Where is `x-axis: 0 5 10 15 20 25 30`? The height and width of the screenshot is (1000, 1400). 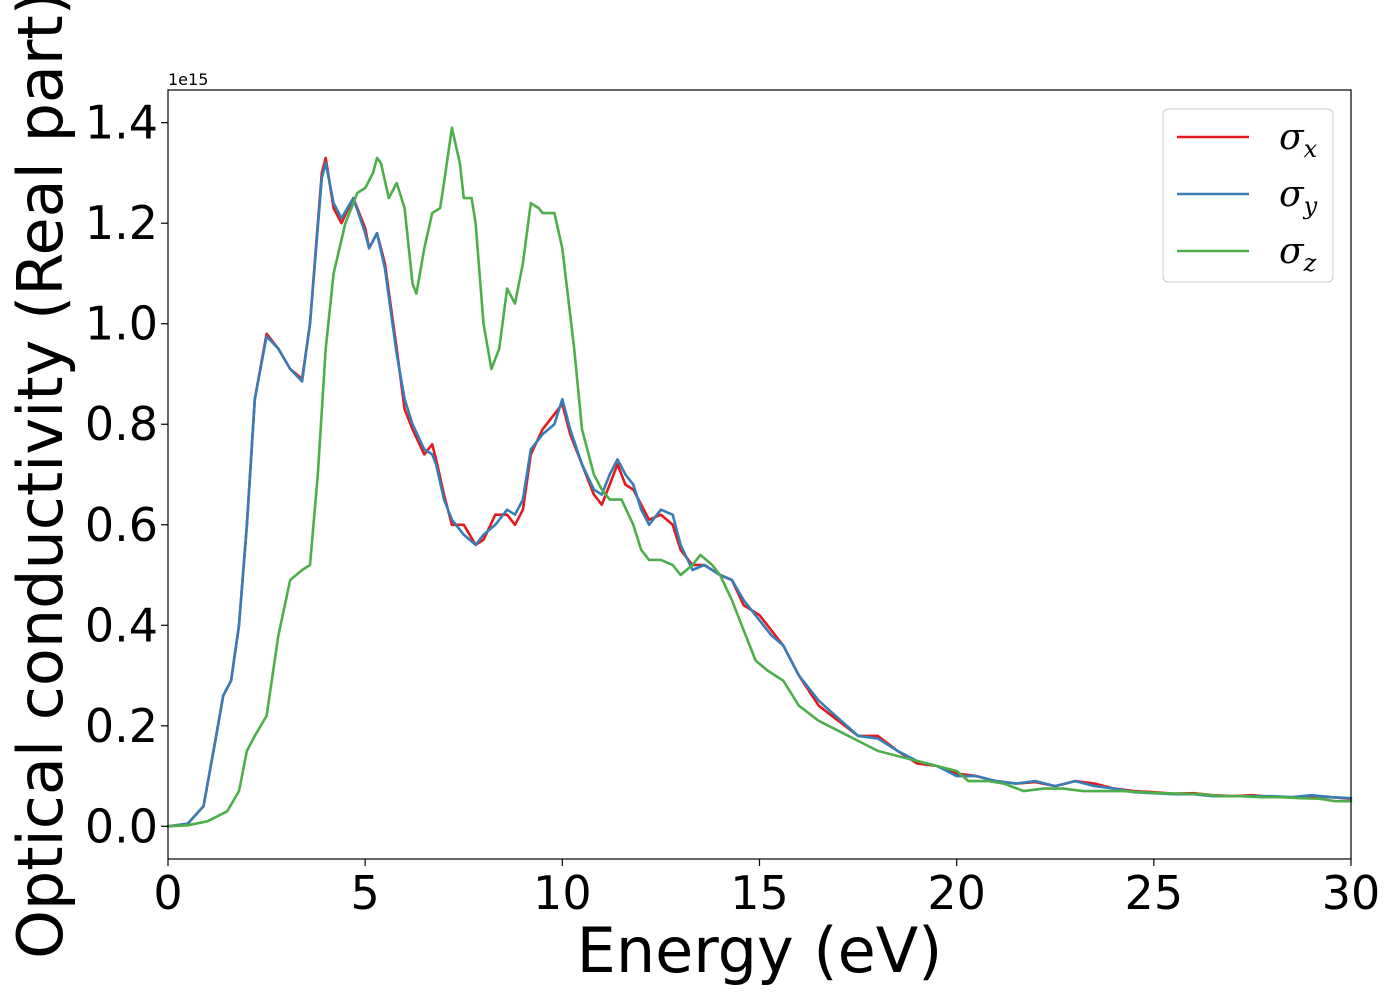
x-axis: 0 5 10 15 20 25 30 is located at coordinates (766, 889).